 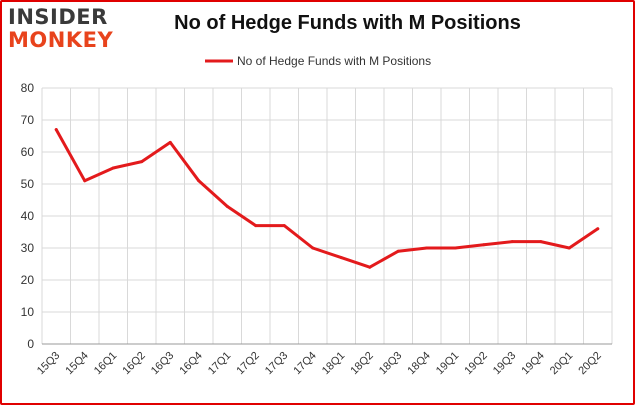 What do you see at coordinates (505, 364) in the screenshot?
I see `x-tick-label: 19Q3` at bounding box center [505, 364].